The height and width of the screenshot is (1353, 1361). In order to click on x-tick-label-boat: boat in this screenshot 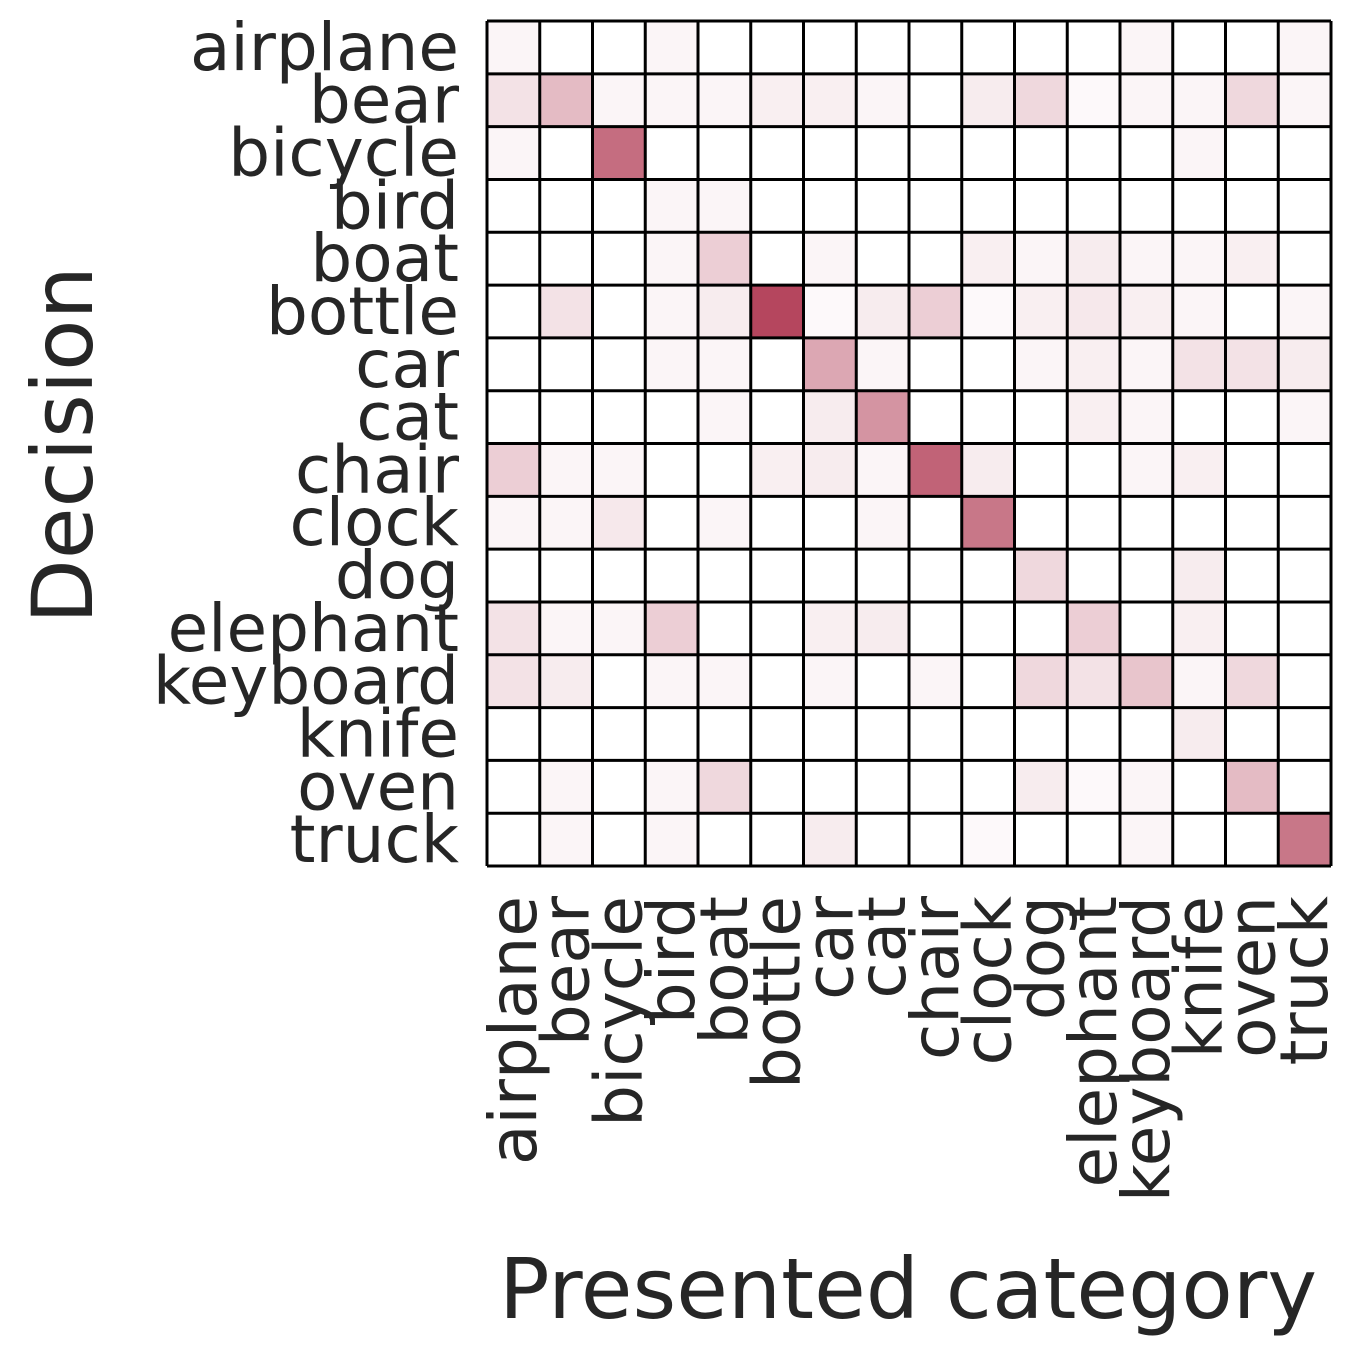, I will do `click(724, 970)`.